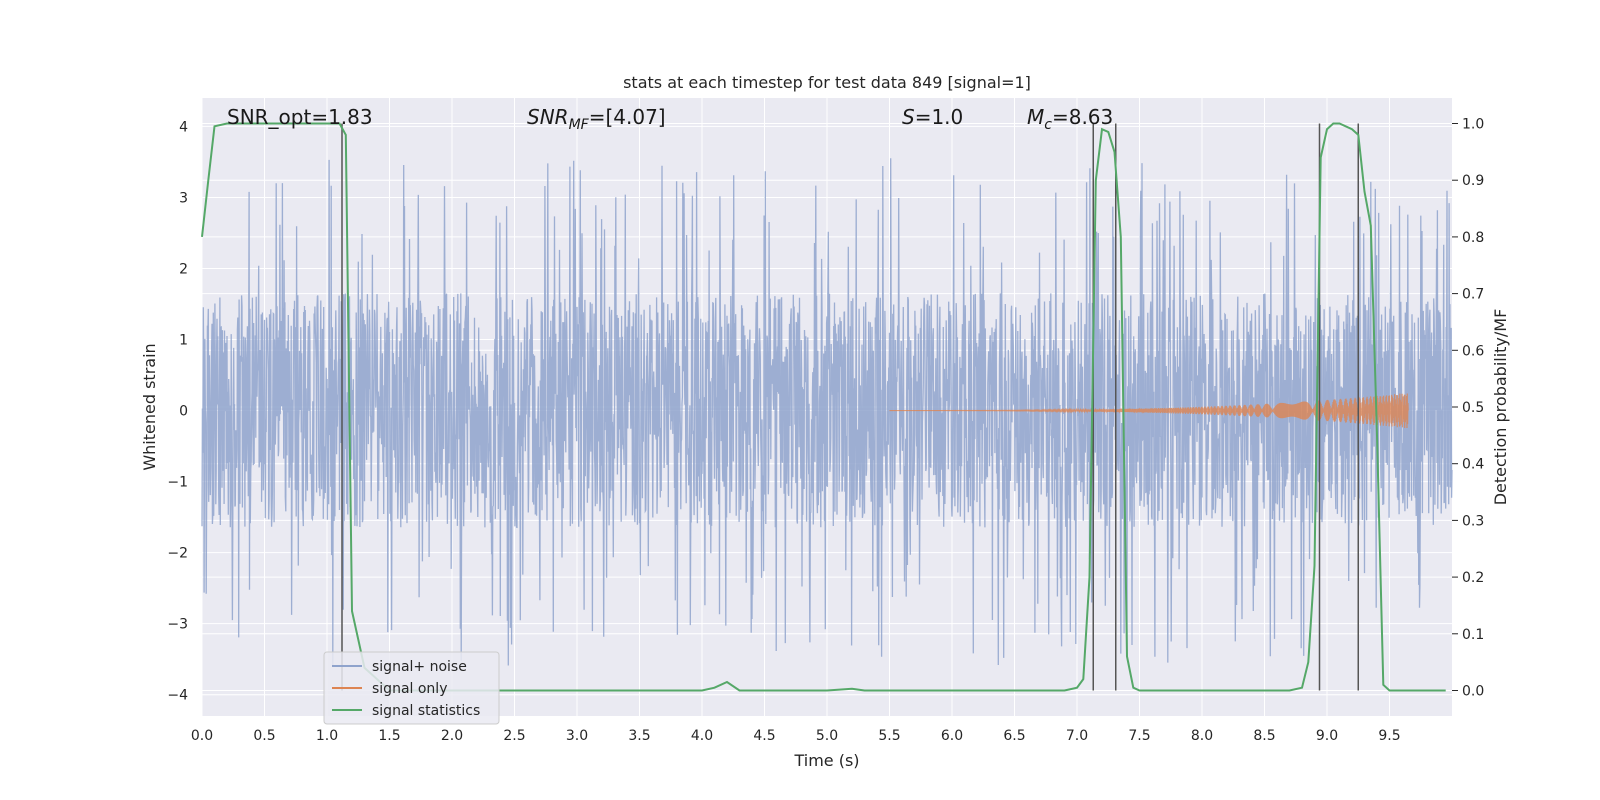 This screenshot has height=800, width=1600. Describe the element at coordinates (1082, 117) in the screenshot. I see `annotation-value: =8.63` at that location.